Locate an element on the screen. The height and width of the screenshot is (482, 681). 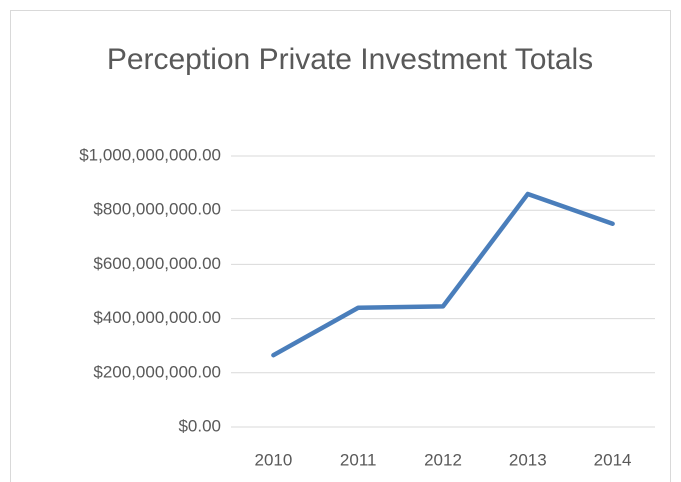
y-tick-label: $400,000,000.00 is located at coordinates (157, 317).